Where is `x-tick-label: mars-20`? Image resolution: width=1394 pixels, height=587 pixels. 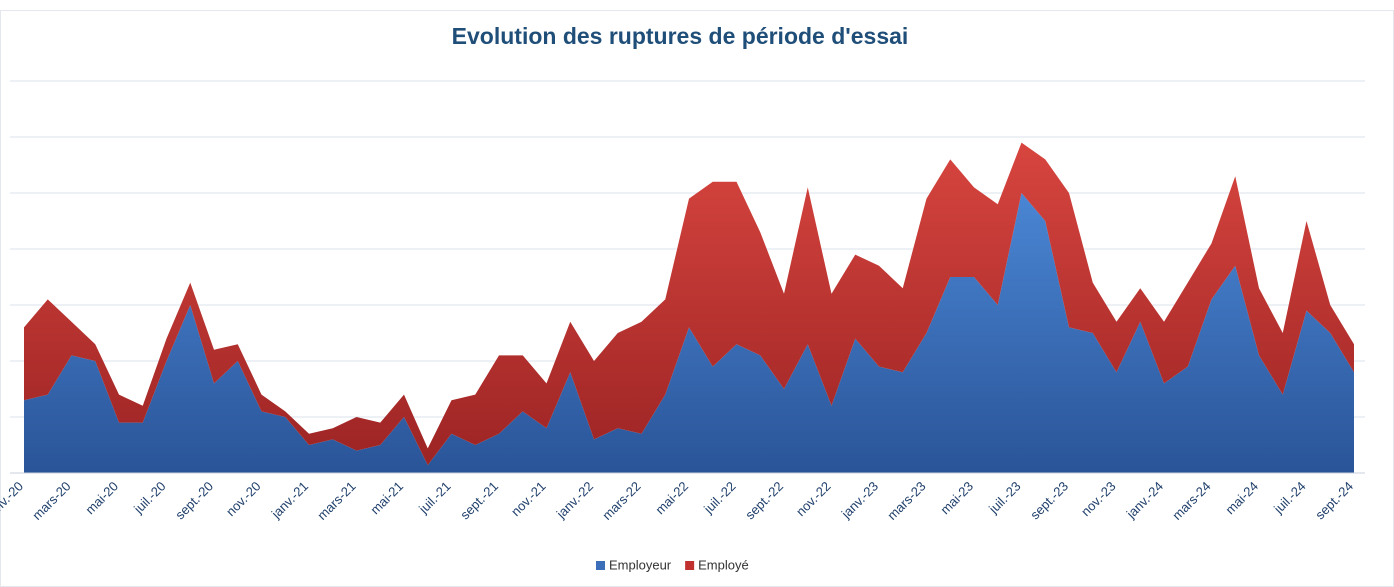 x-tick-label: mars-20 is located at coordinates (51, 501).